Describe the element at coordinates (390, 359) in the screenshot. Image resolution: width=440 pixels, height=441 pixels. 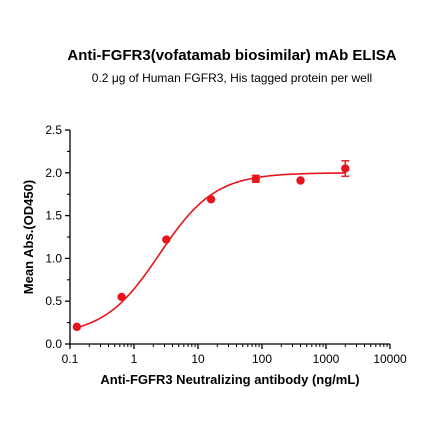
I see `x-tick-label: 10000` at that location.